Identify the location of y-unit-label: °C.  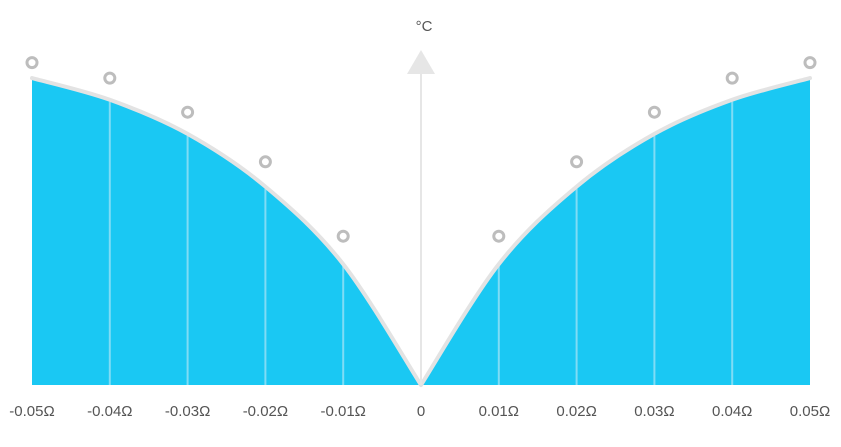
(424, 26).